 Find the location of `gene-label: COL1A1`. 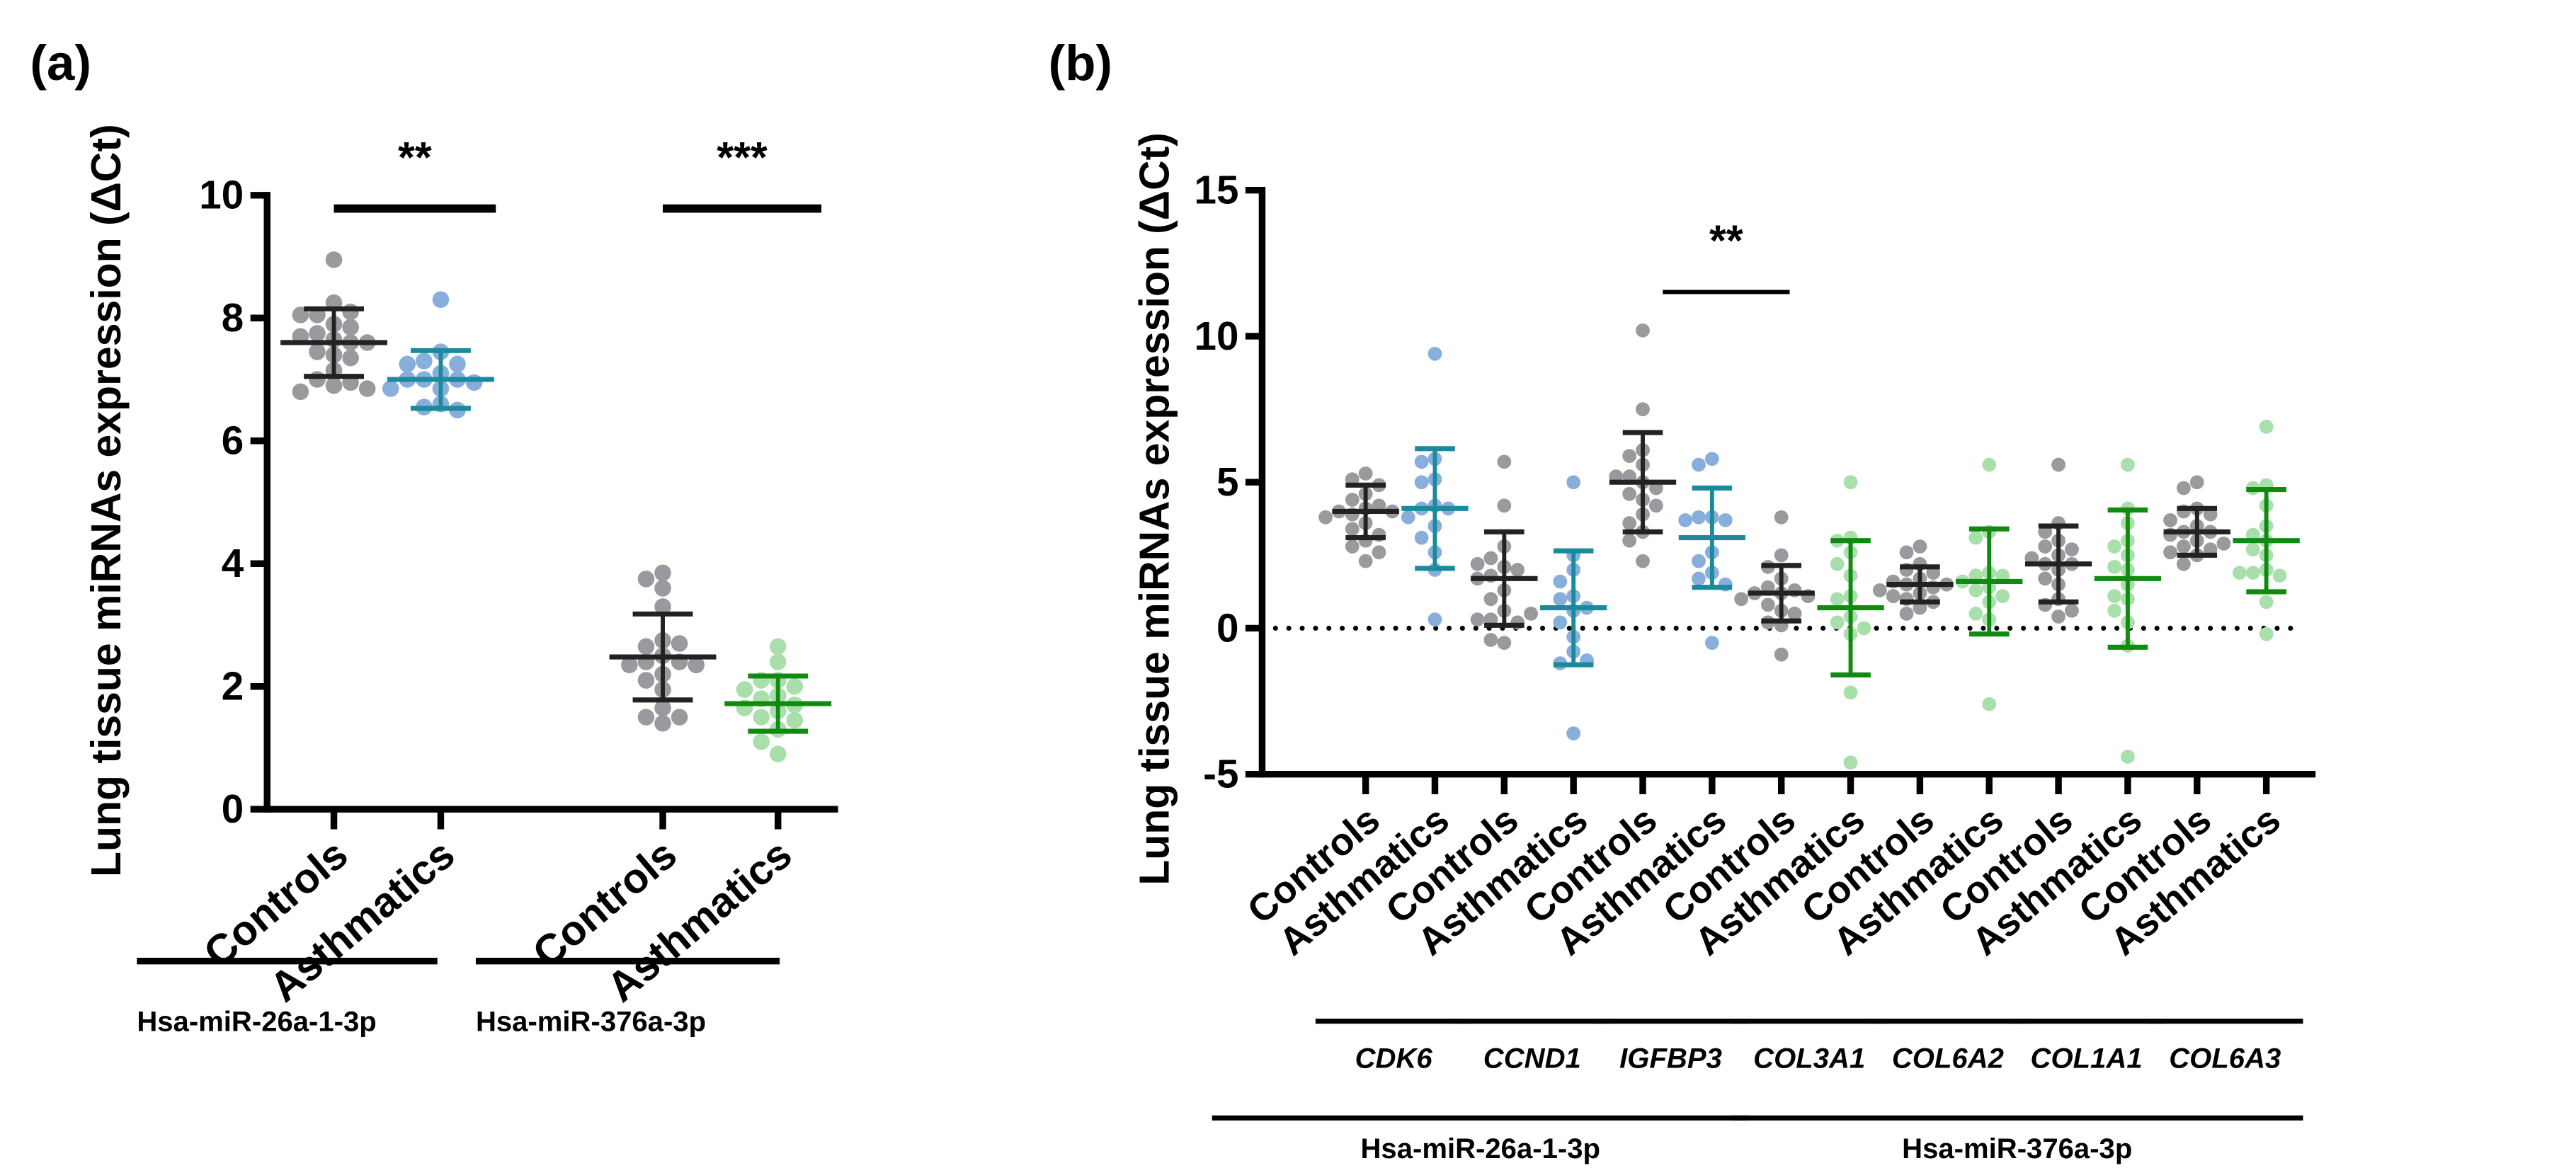

gene-label: COL1A1 is located at coordinates (2087, 1059).